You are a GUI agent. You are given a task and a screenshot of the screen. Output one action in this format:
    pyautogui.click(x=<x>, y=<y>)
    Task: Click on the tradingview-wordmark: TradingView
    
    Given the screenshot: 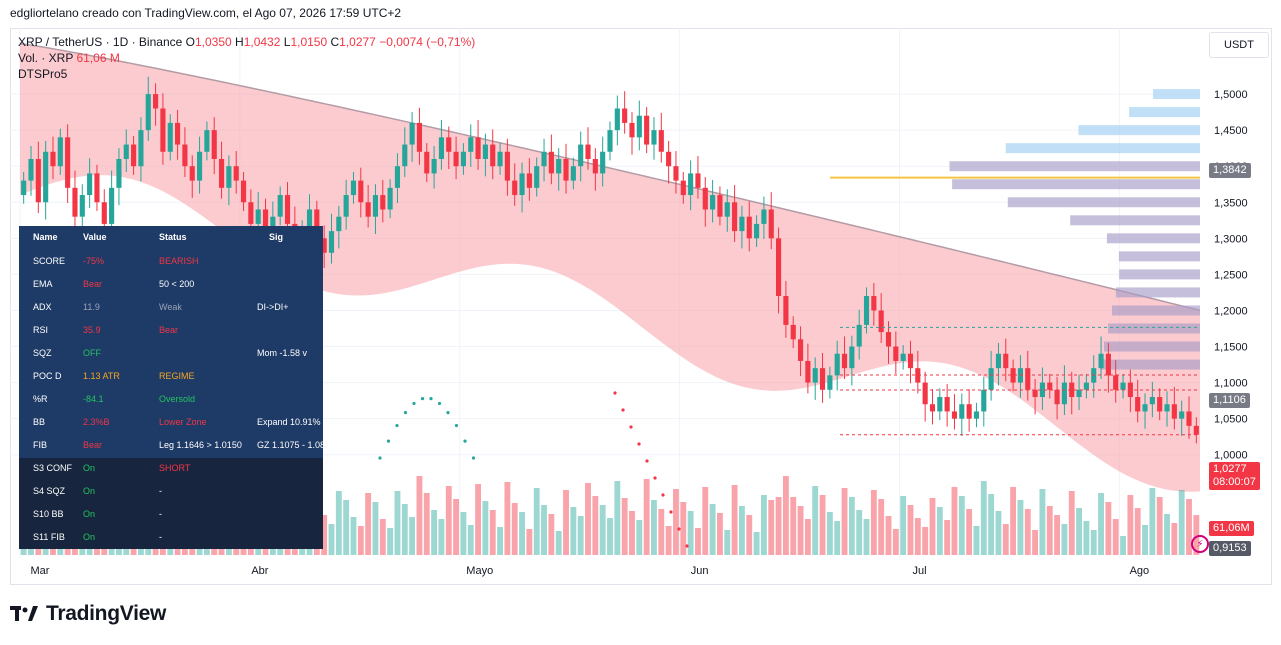 What is the action you would take?
    pyautogui.click(x=106, y=613)
    